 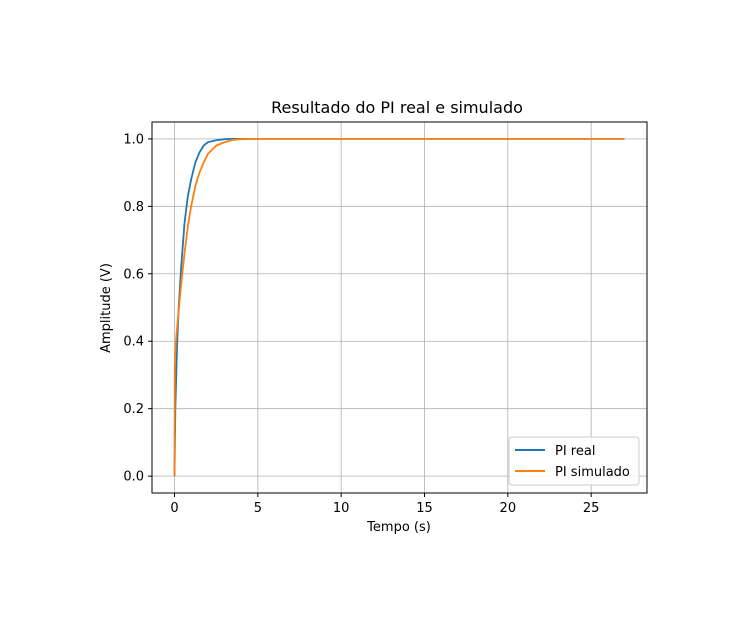 I want to click on x-tick-label: 20, so click(x=508, y=508).